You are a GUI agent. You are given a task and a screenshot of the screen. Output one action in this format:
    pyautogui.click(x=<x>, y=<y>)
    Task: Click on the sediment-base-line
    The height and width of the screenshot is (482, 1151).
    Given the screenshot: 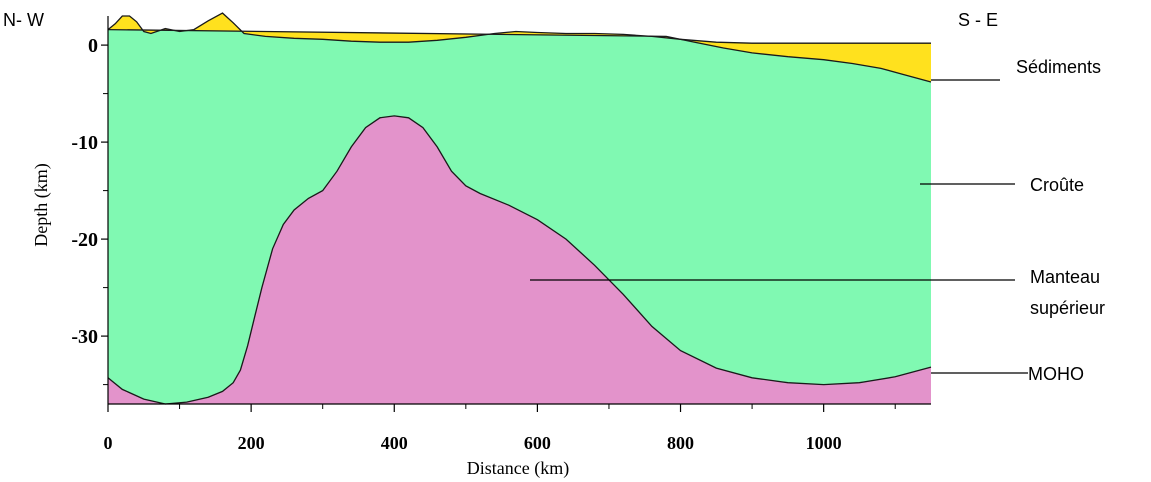 What is the action you would take?
    pyautogui.click(x=519, y=55)
    